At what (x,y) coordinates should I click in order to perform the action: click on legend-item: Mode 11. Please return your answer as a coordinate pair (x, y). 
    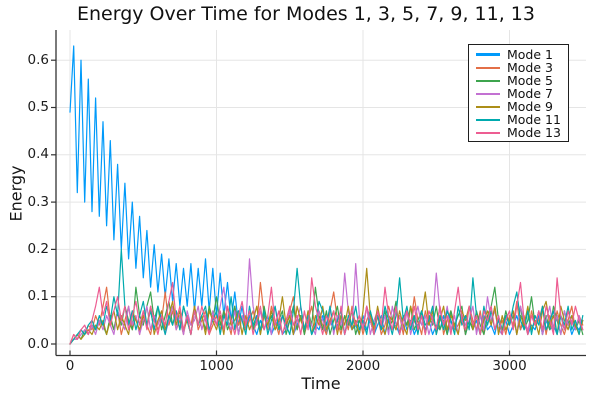
    Looking at the image, I should click on (518, 119).